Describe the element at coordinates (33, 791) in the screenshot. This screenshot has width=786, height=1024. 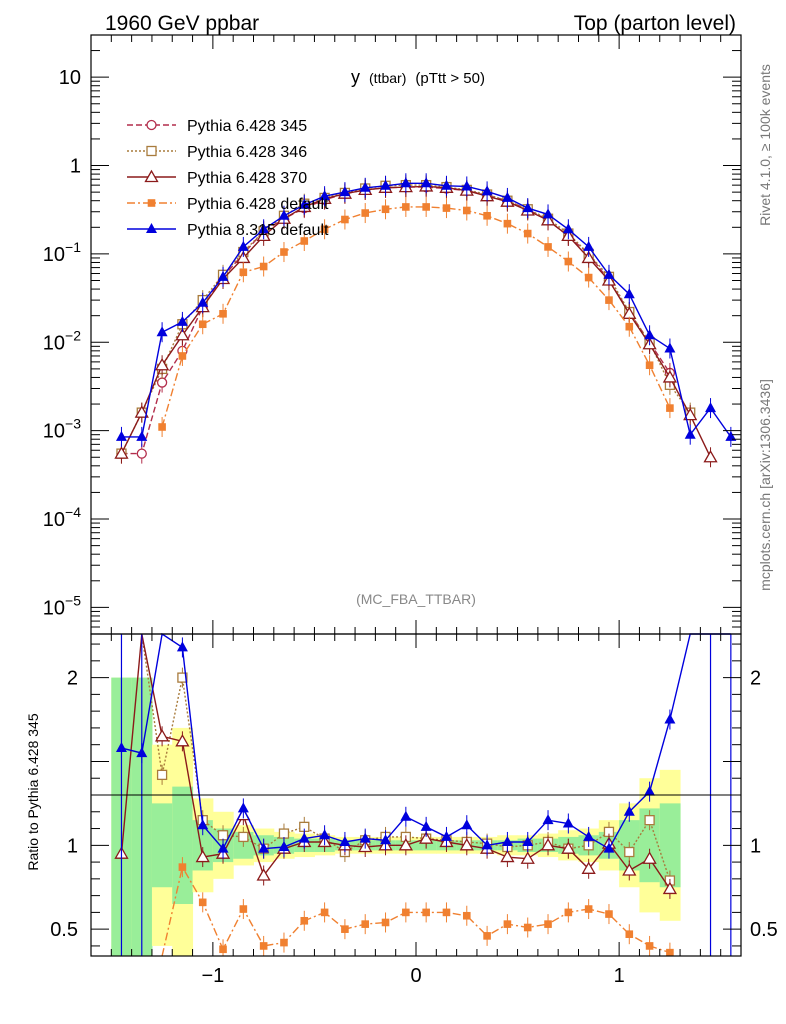
I see `ratio-y-label: Ratio to Pythia 6.428 345` at that location.